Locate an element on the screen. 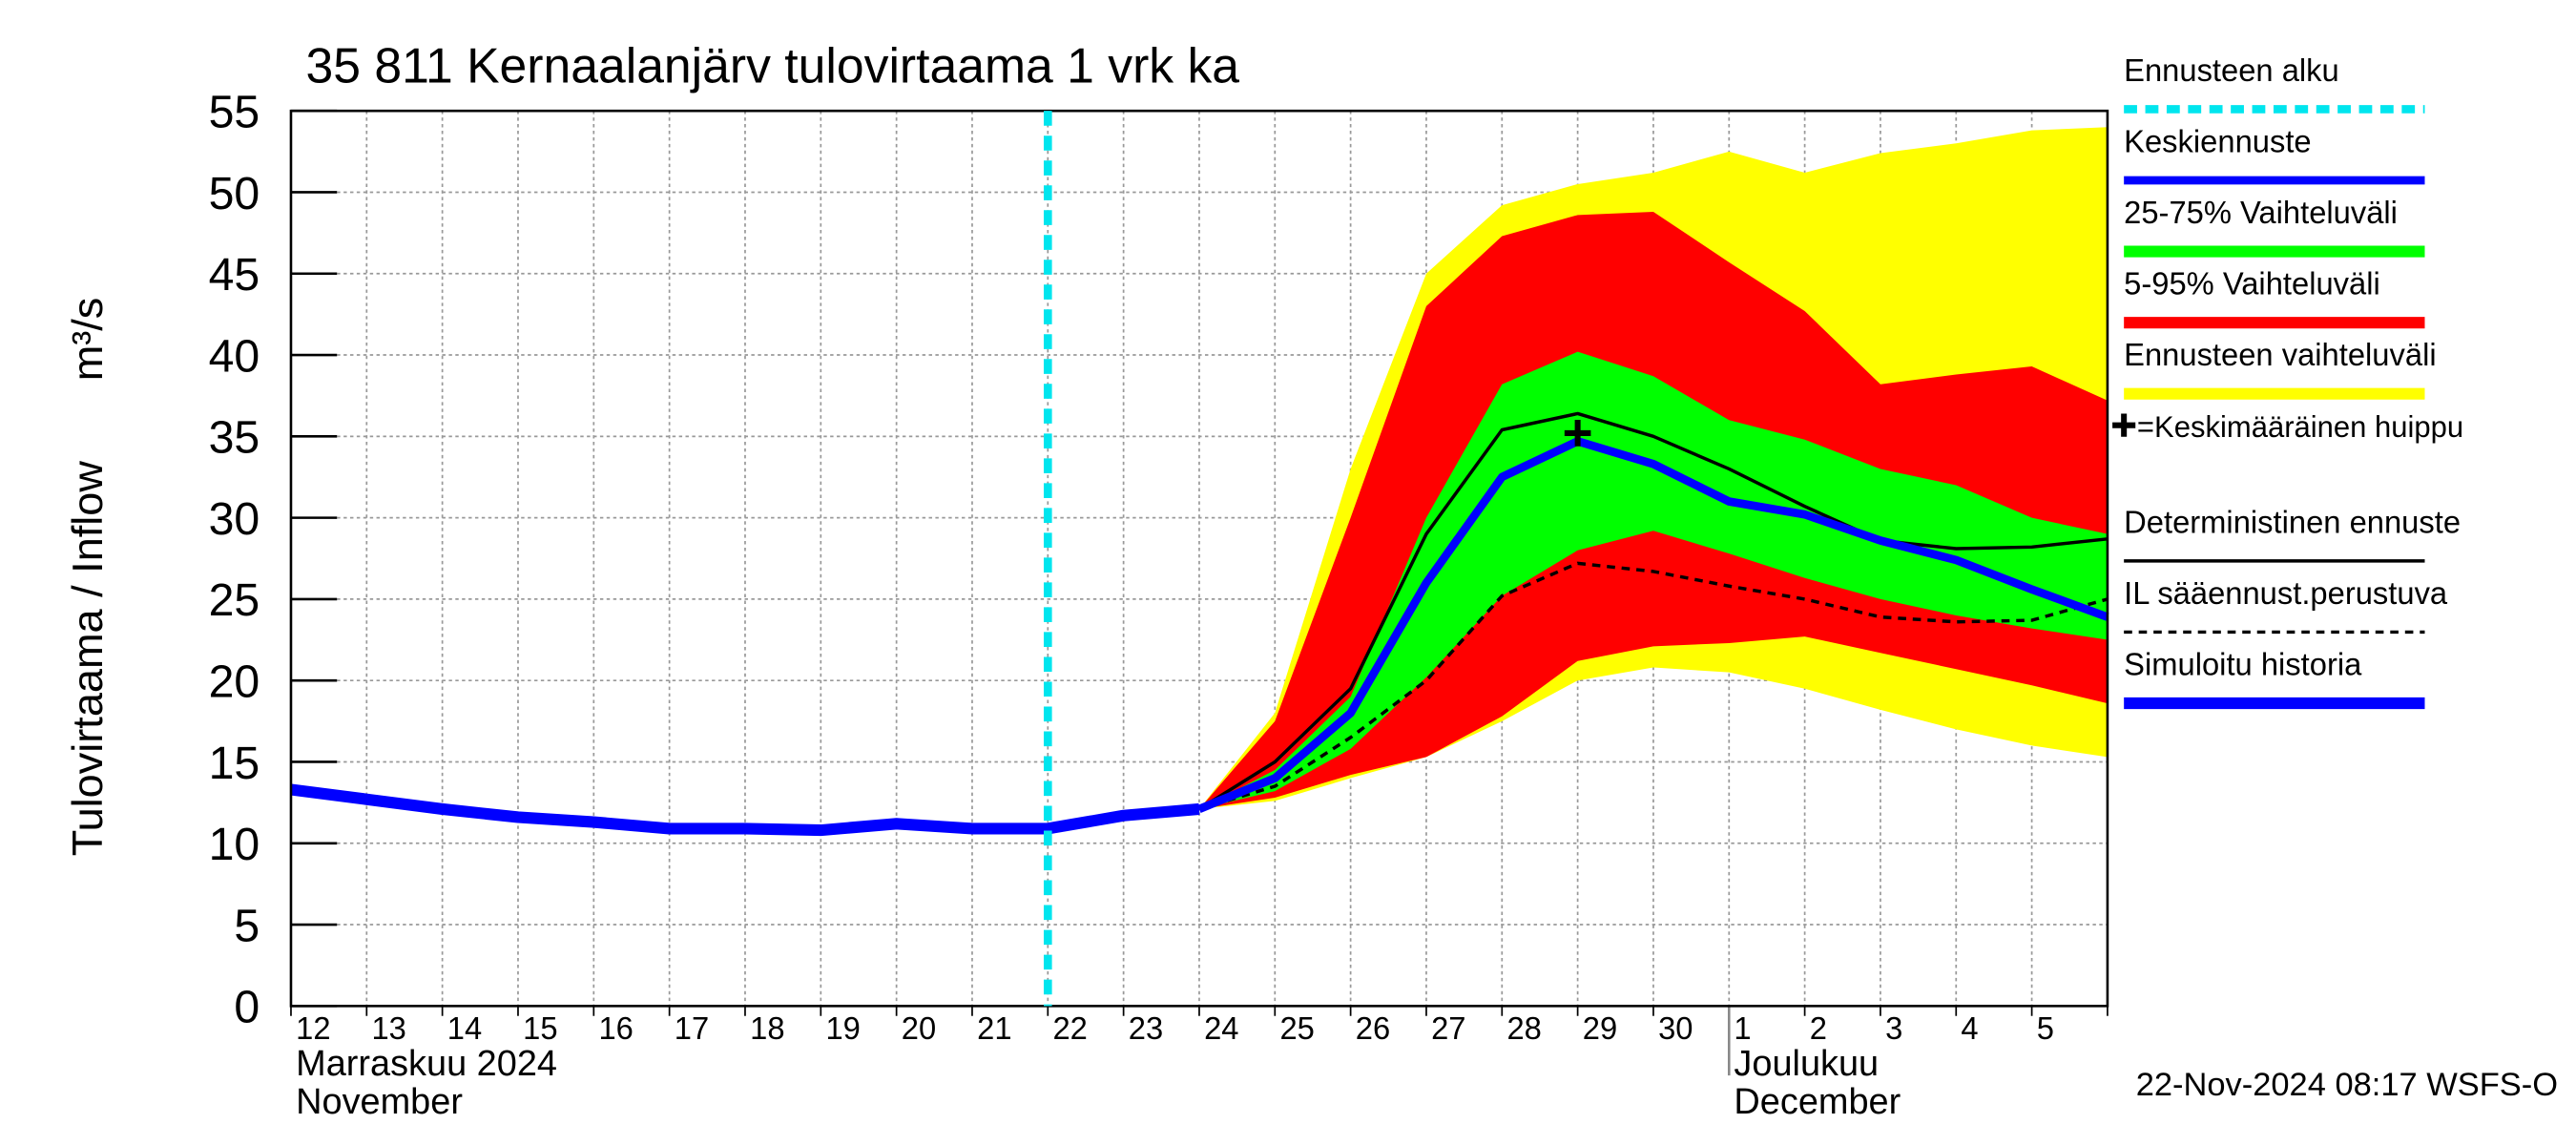 This screenshot has height=1145, width=2576. y-tick-label: 35 is located at coordinates (234, 438).